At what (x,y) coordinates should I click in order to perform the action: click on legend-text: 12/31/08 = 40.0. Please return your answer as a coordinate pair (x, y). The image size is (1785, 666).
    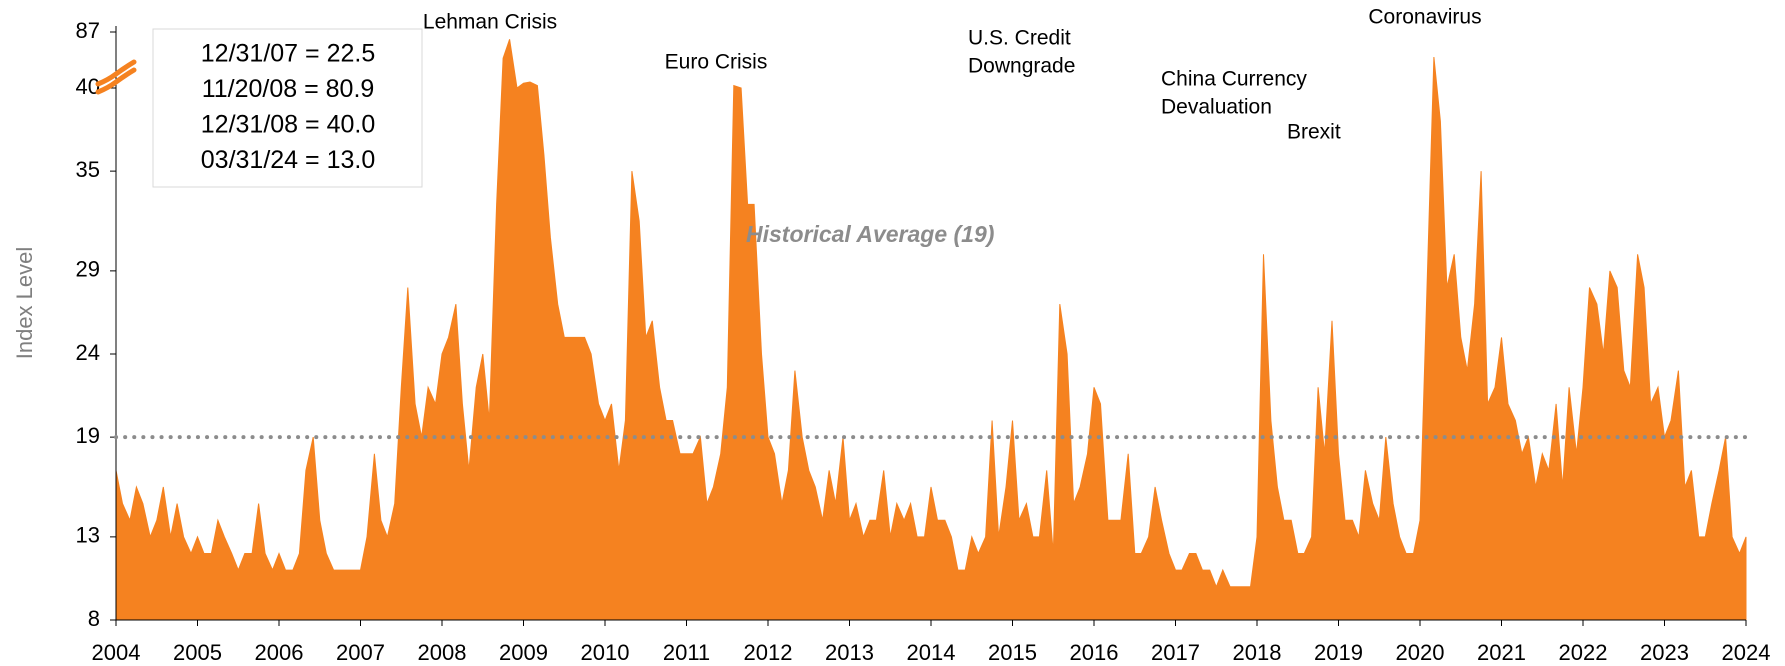
    Looking at the image, I should click on (288, 125).